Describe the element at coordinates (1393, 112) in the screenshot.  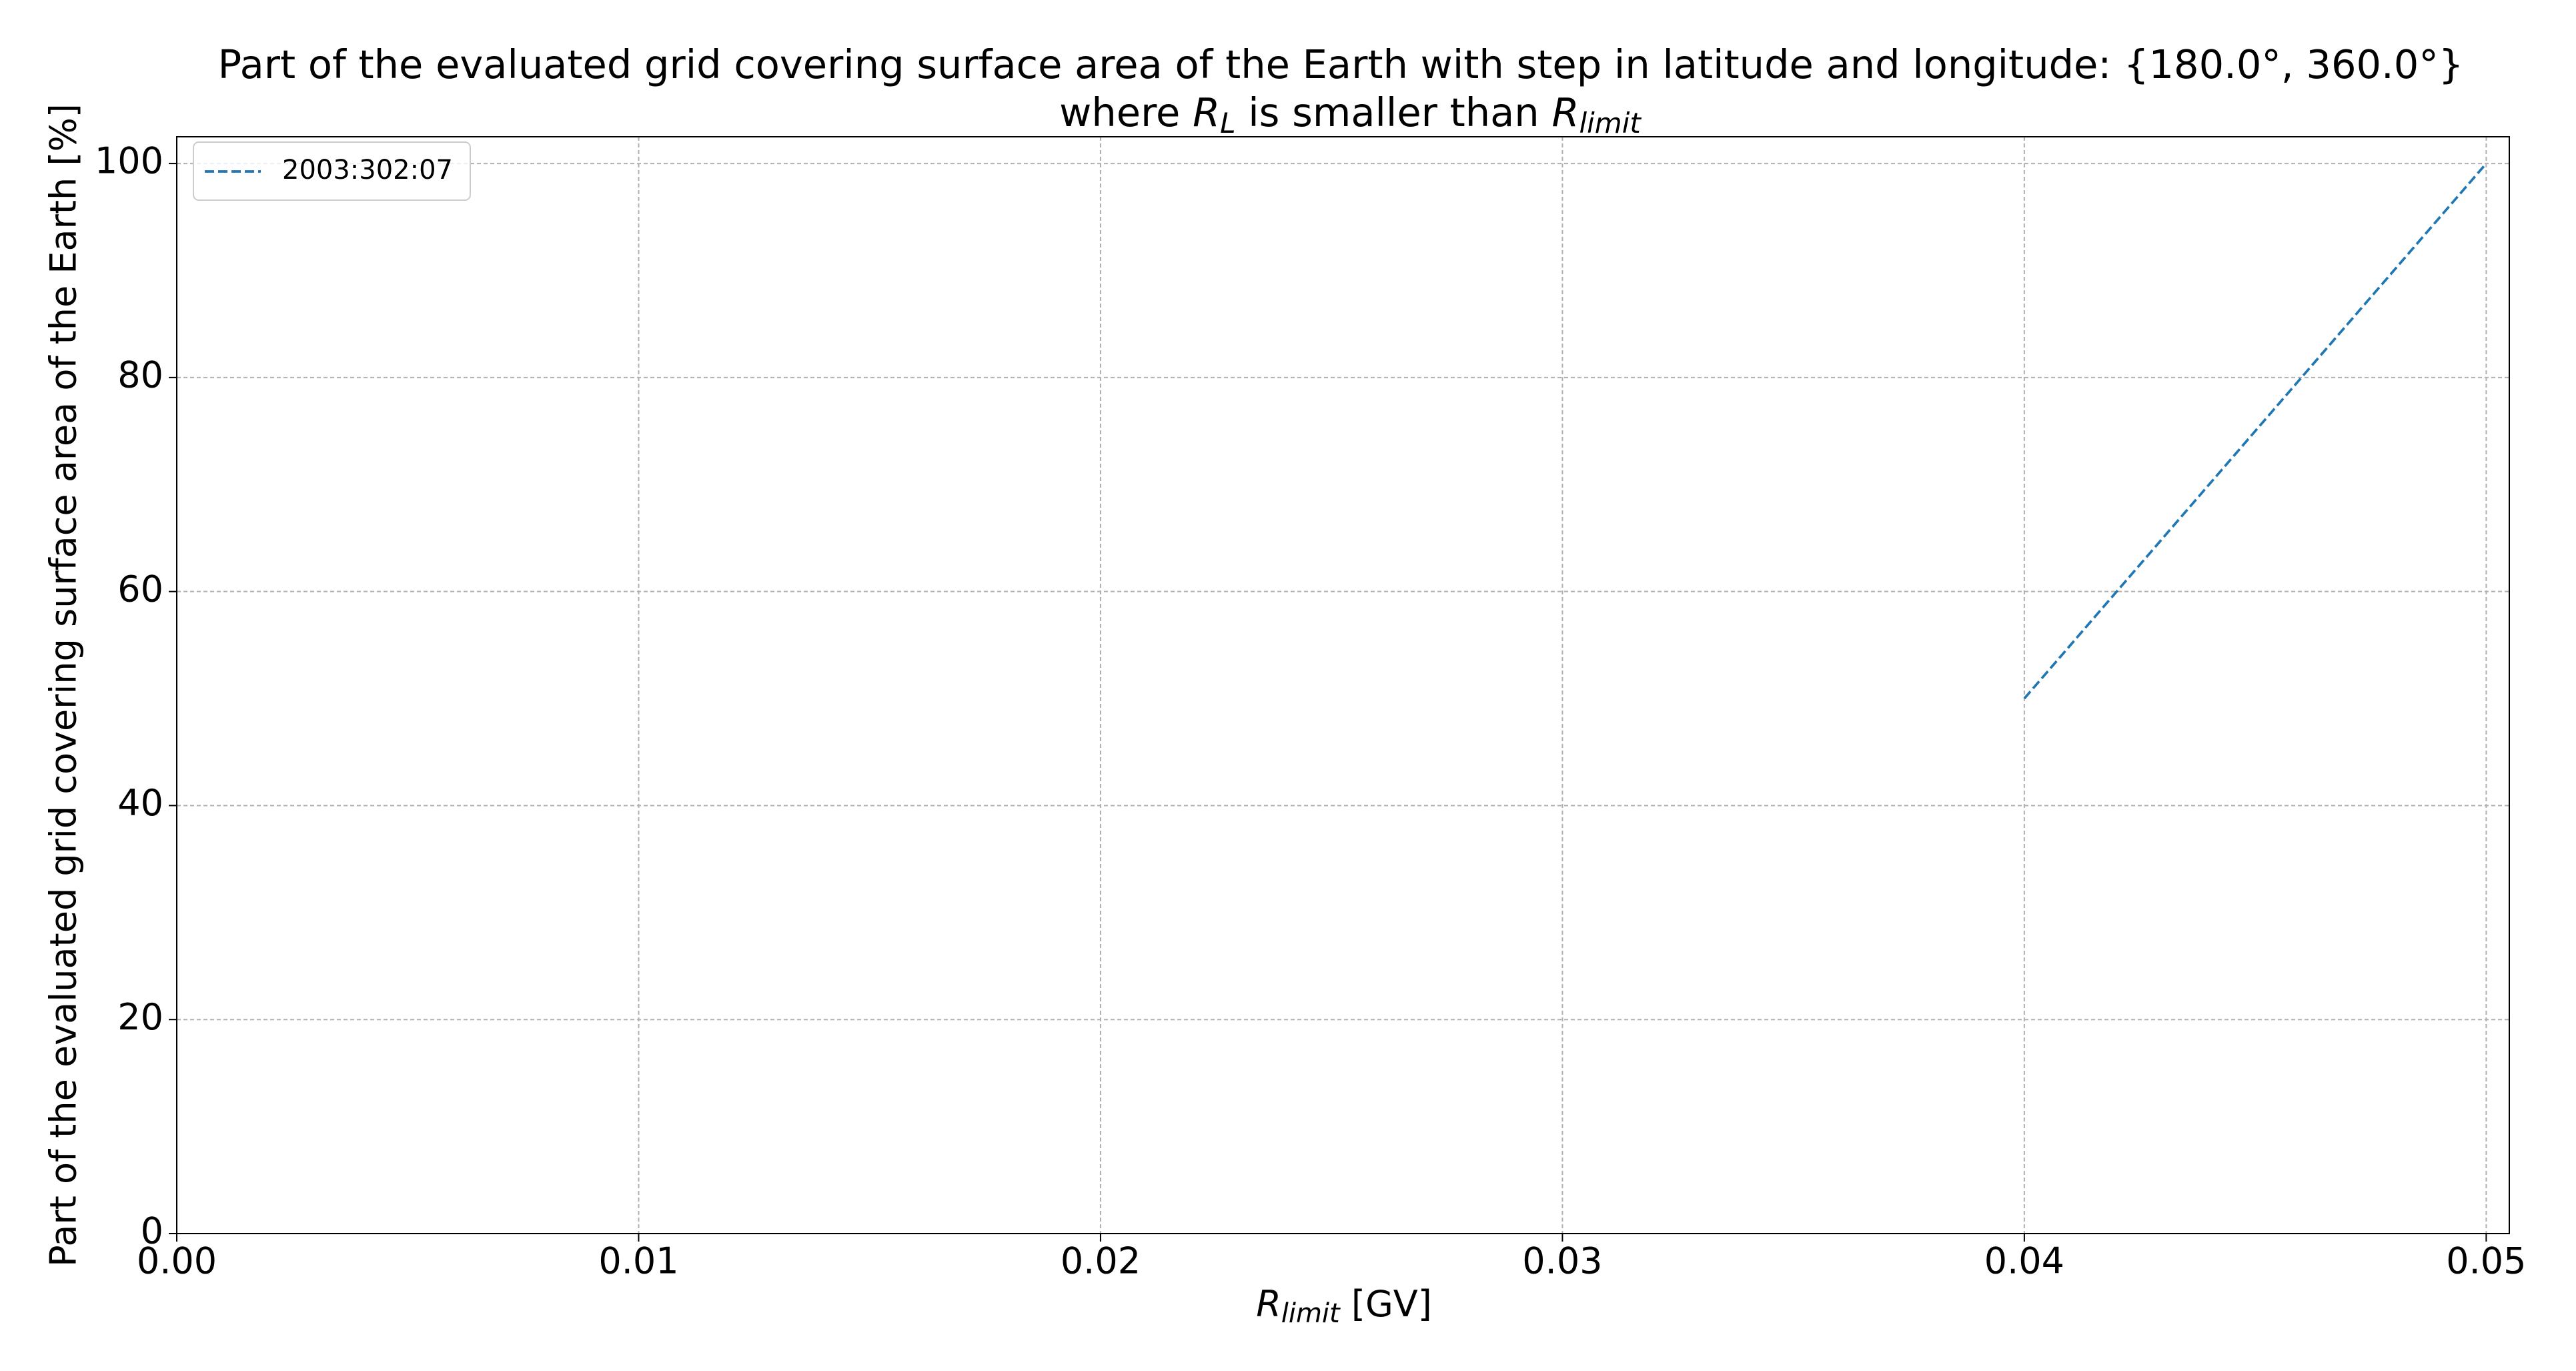
I see `subtitle-text: is smaller than` at that location.